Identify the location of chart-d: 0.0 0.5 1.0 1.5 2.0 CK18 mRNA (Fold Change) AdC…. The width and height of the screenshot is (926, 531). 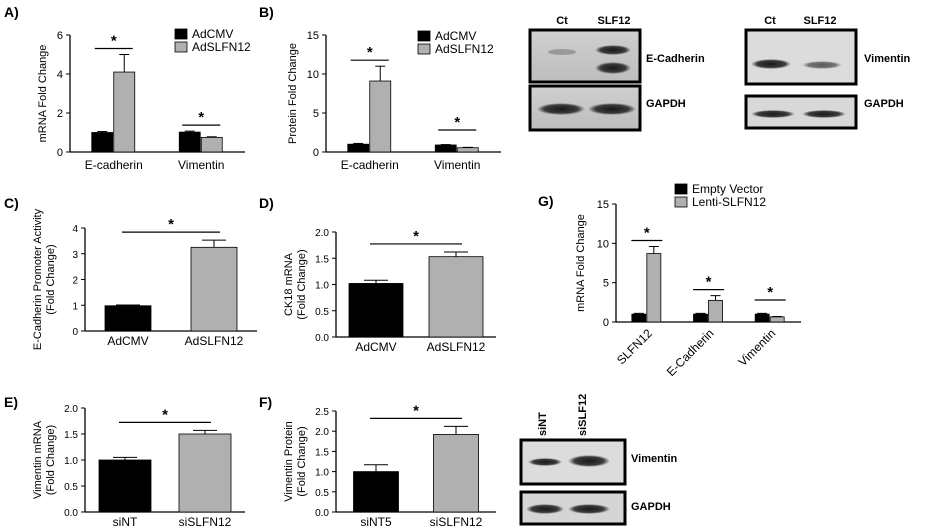
(389, 291).